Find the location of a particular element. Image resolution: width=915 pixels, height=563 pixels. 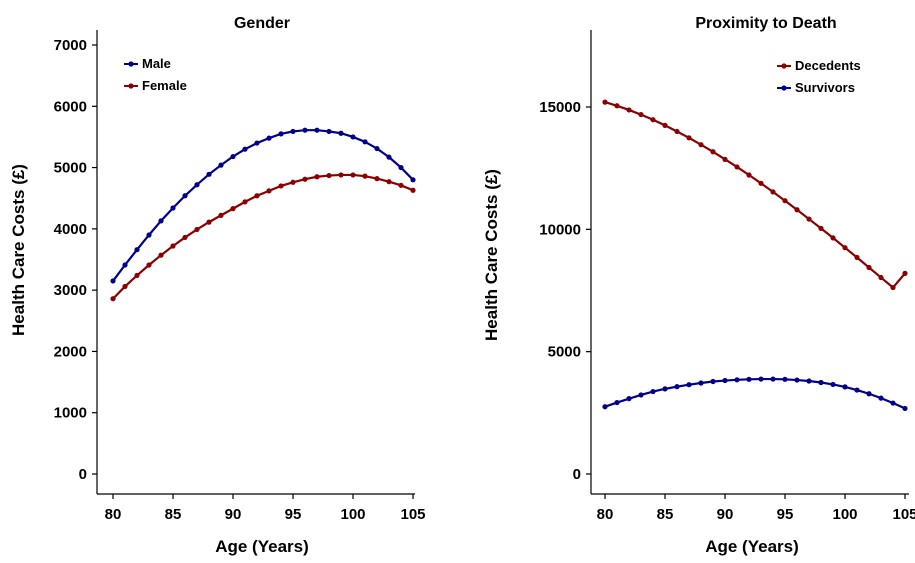

series-decedents is located at coordinates (755, 195).